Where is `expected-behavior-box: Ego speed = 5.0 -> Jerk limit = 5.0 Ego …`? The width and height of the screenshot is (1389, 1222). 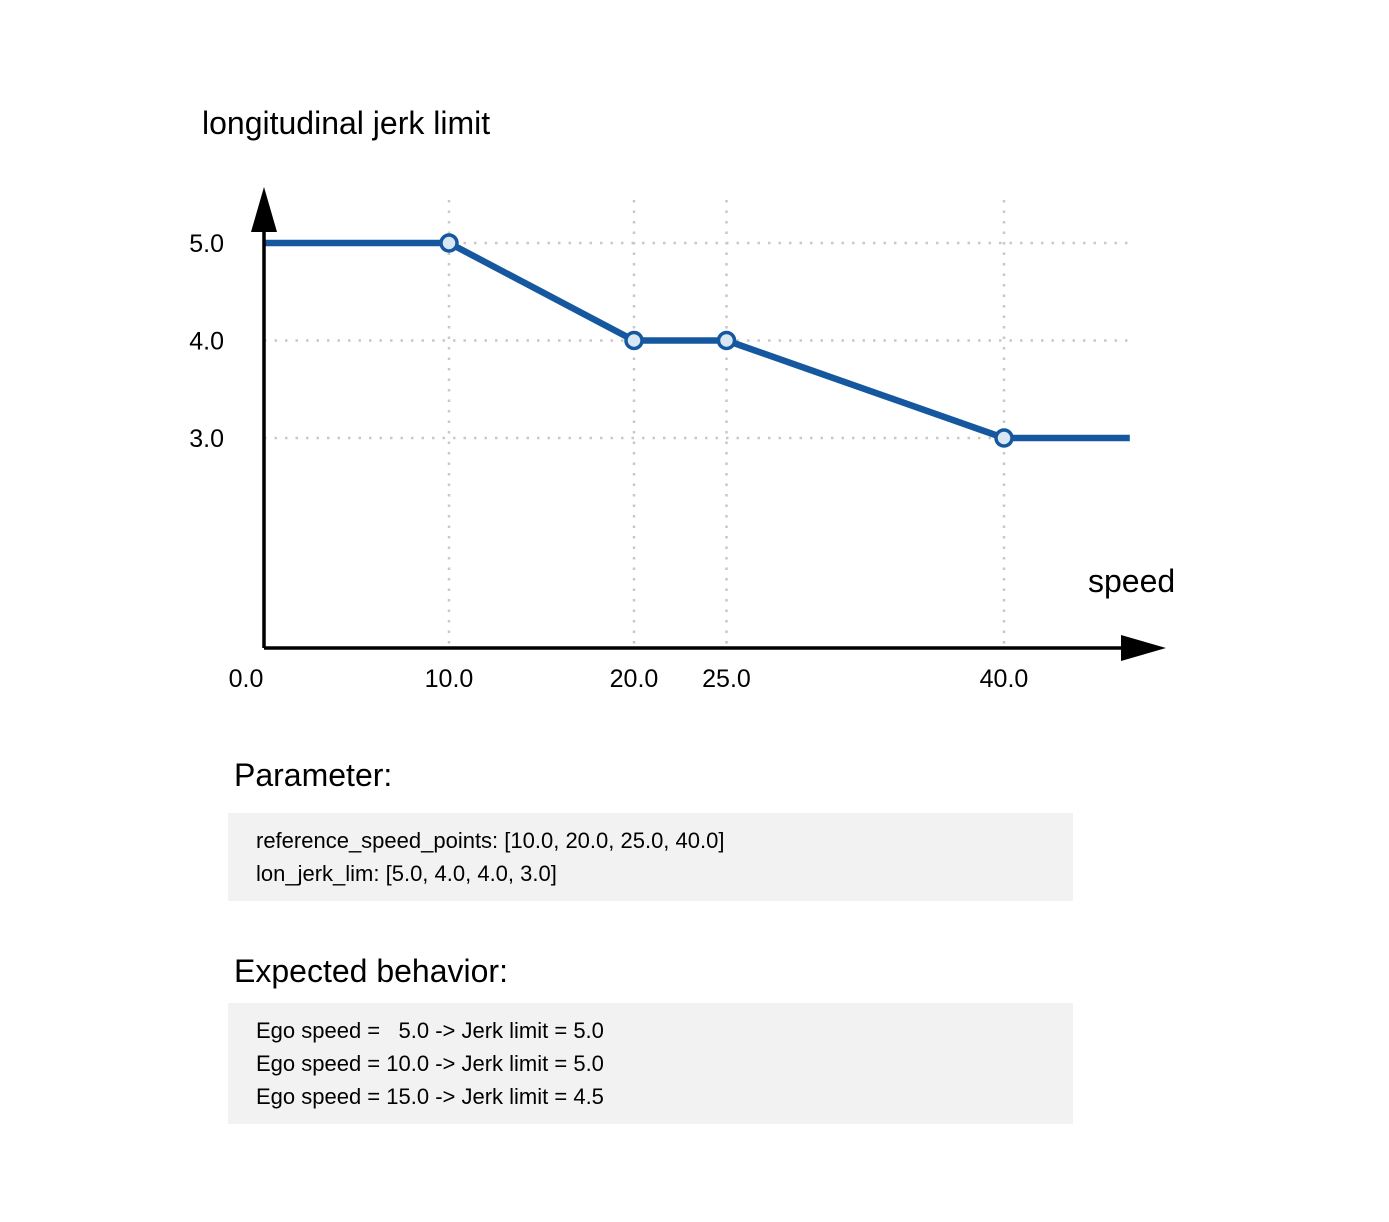
expected-behavior-box: Ego speed = 5.0 -> Jerk limit = 5.0 Ego … is located at coordinates (650, 1063).